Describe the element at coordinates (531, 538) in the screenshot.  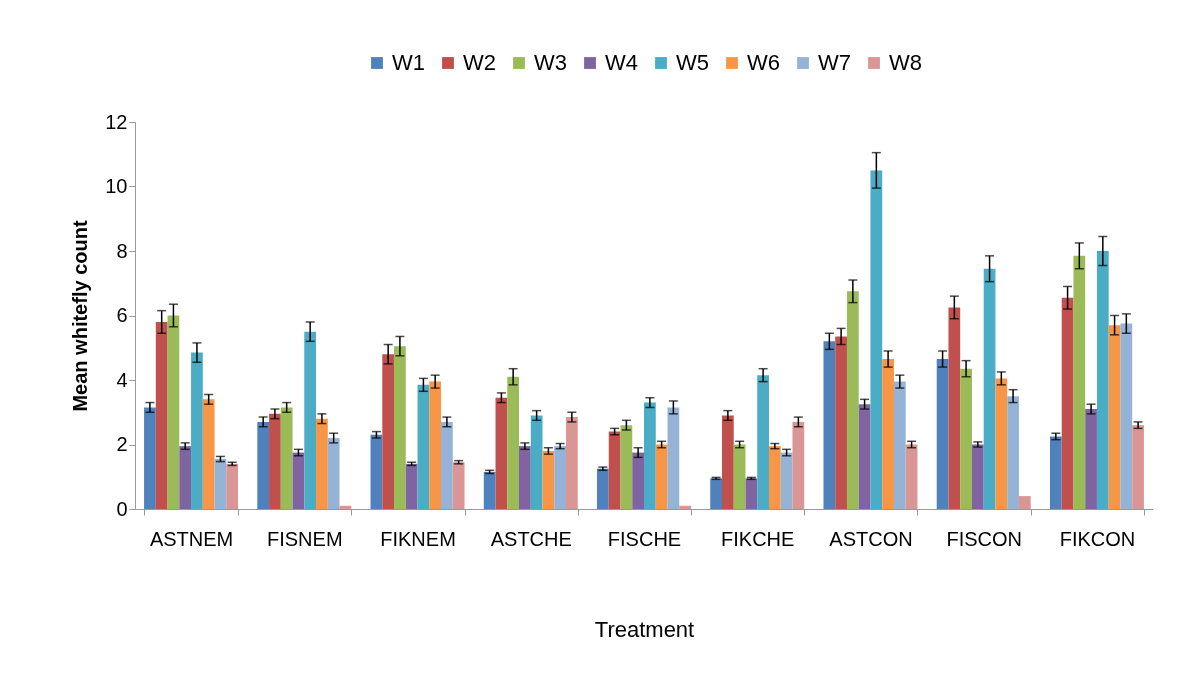
I see `x-tick-label: ASTCHE` at that location.